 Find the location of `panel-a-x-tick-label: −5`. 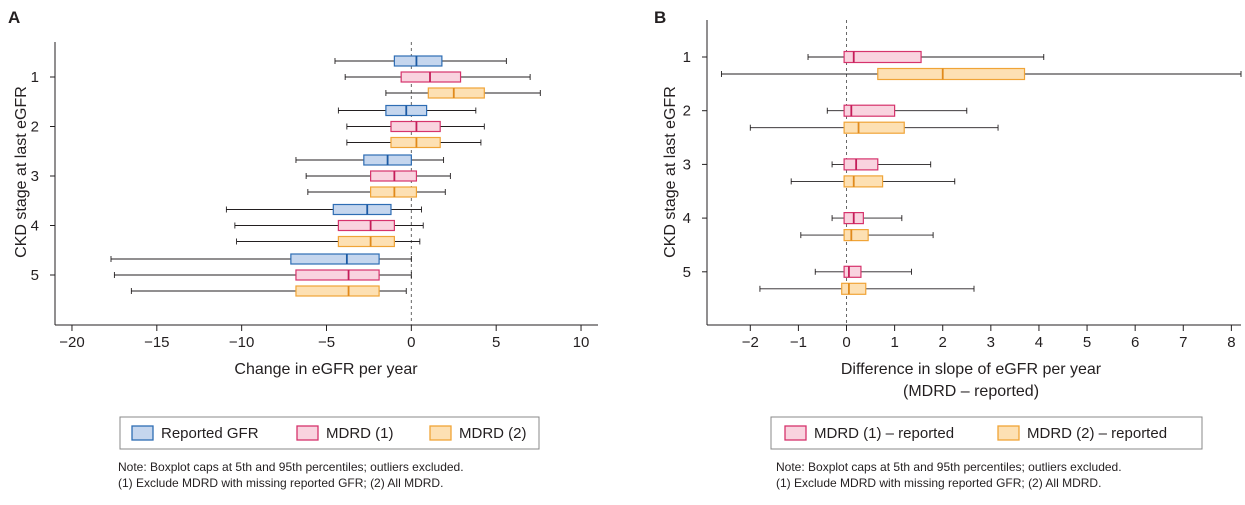

panel-a-x-tick-label: −5 is located at coordinates (326, 342).